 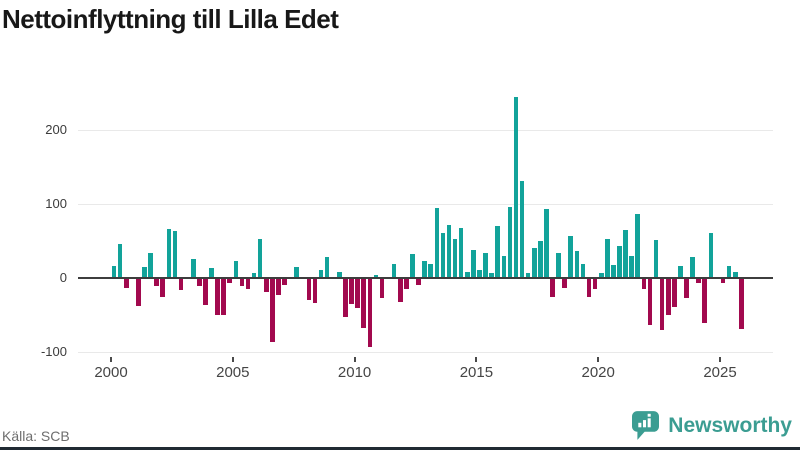 I want to click on brand-name: Newsworthy, so click(x=730, y=425).